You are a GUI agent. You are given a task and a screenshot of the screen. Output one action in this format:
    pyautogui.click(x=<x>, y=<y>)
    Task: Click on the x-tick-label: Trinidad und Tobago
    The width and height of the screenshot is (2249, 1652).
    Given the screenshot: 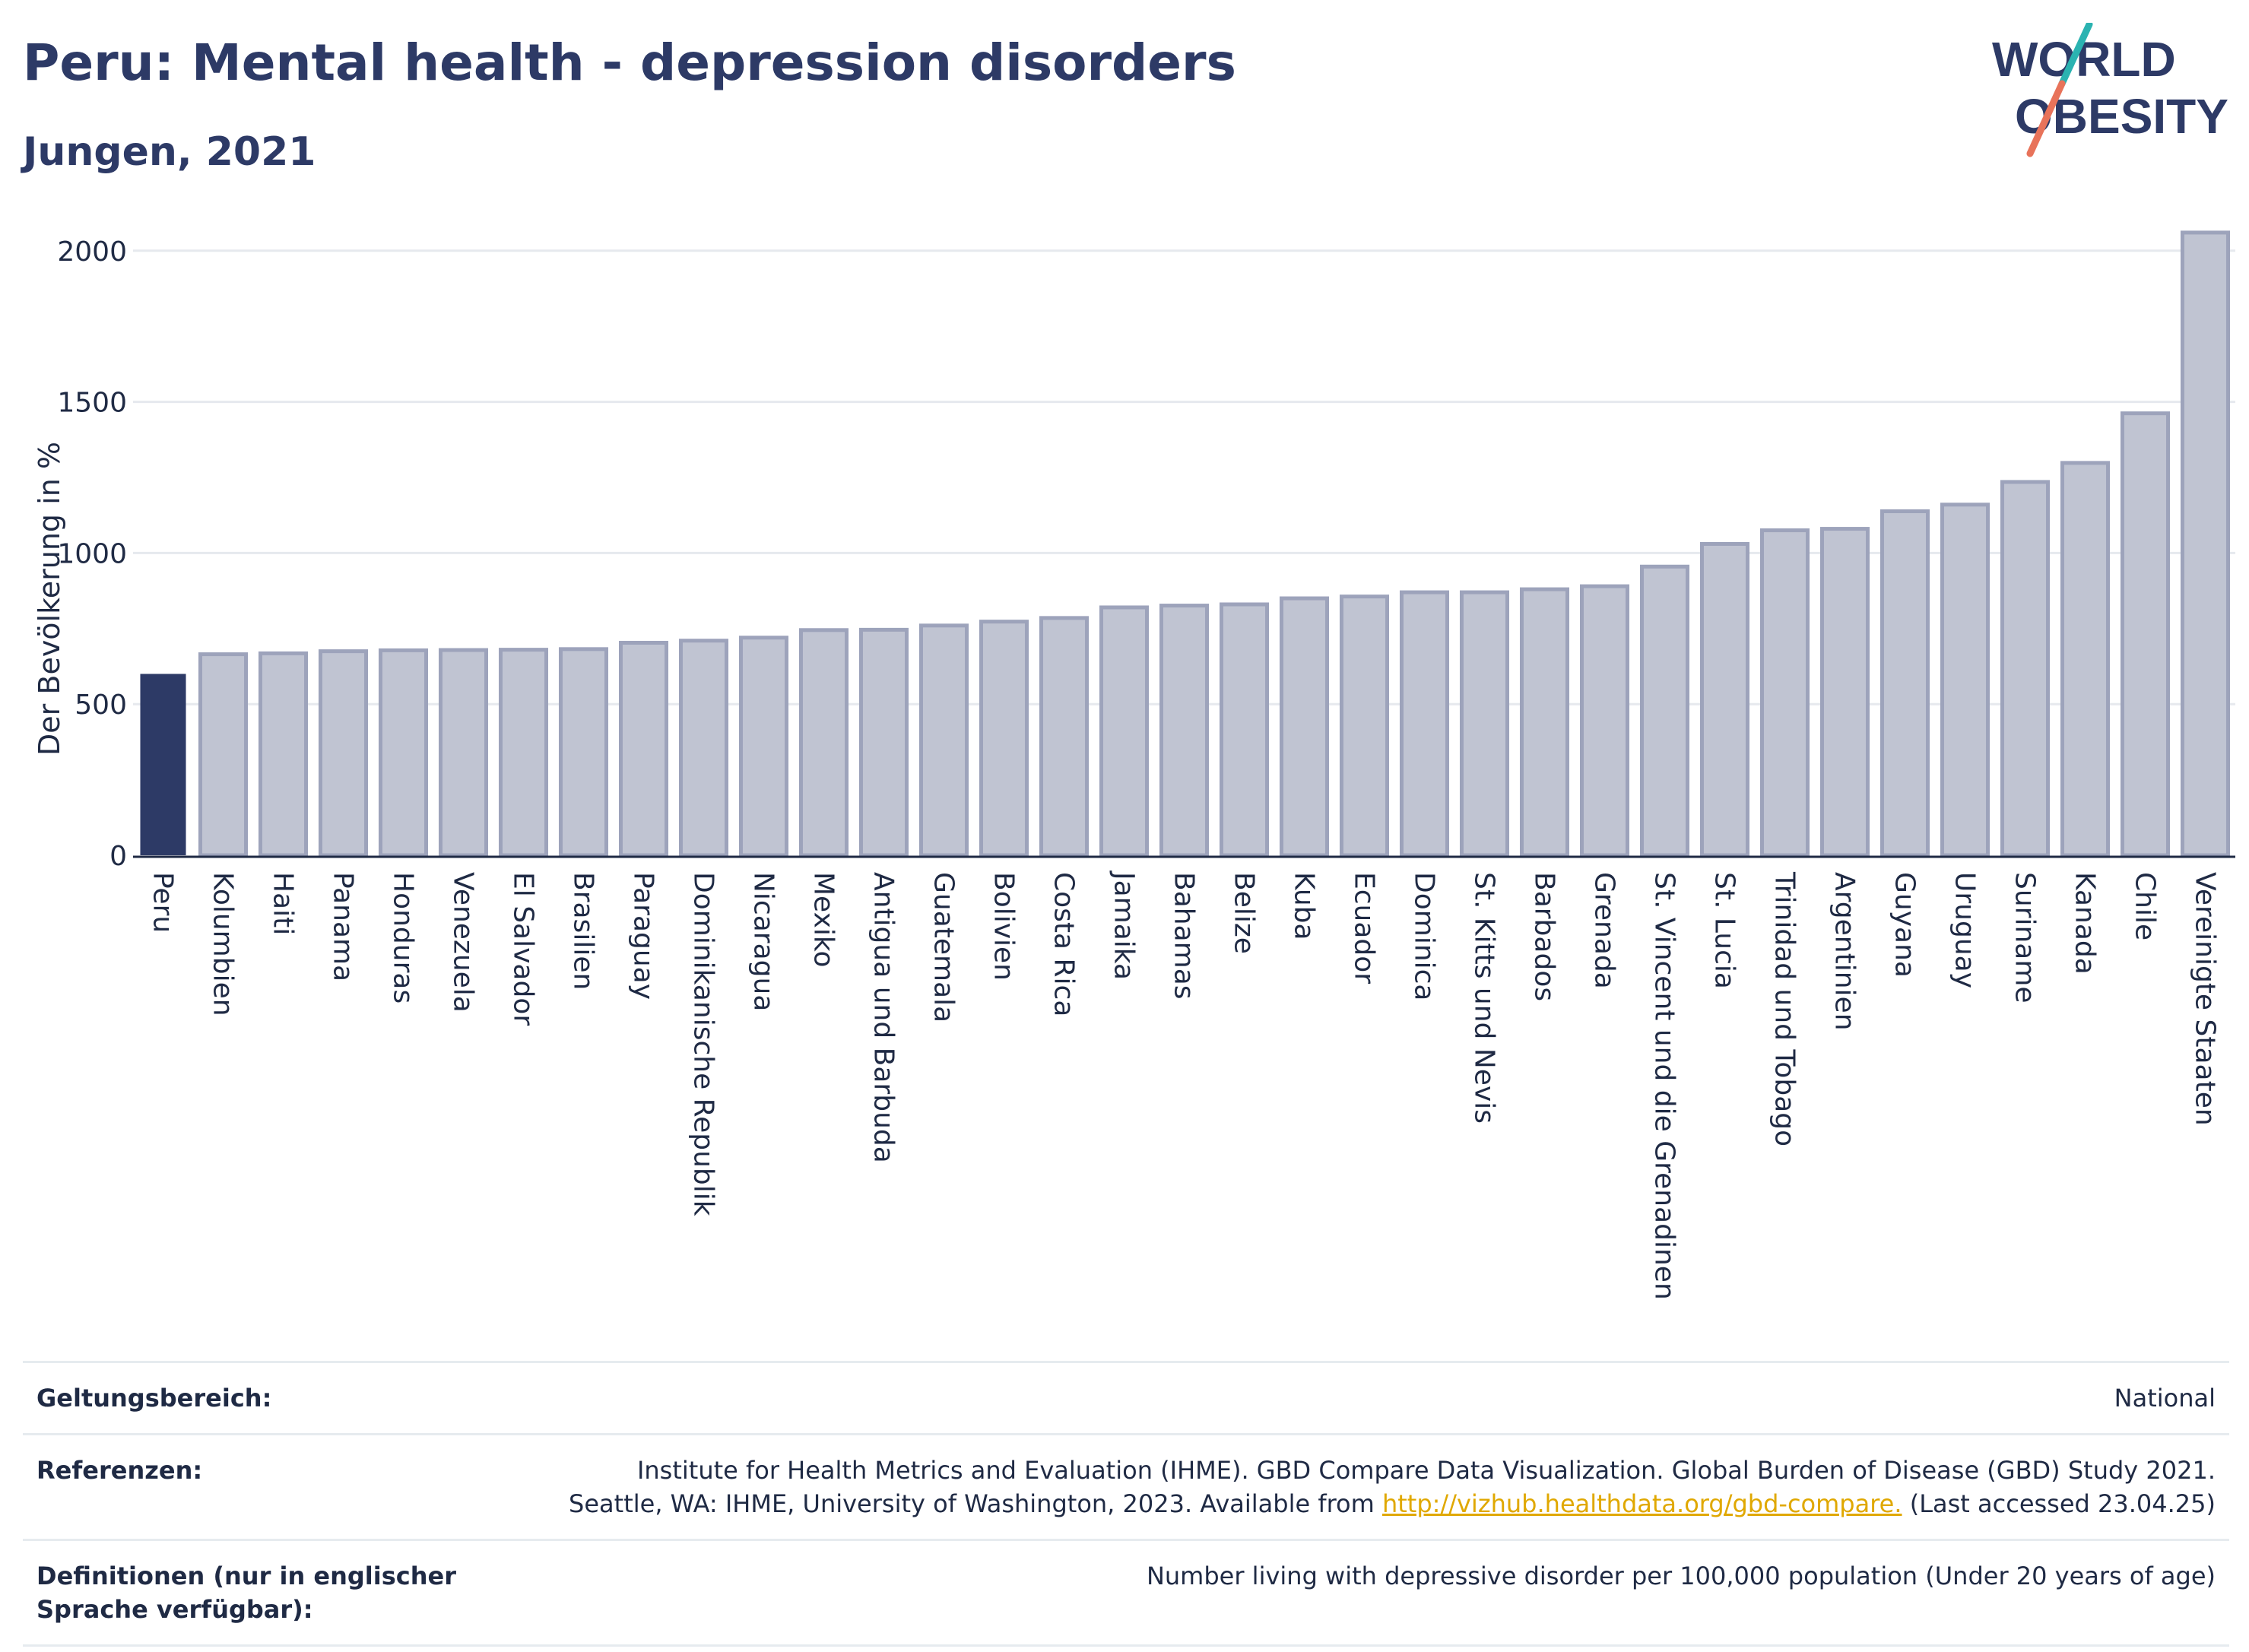 What is the action you would take?
    pyautogui.click(x=1784, y=1008)
    